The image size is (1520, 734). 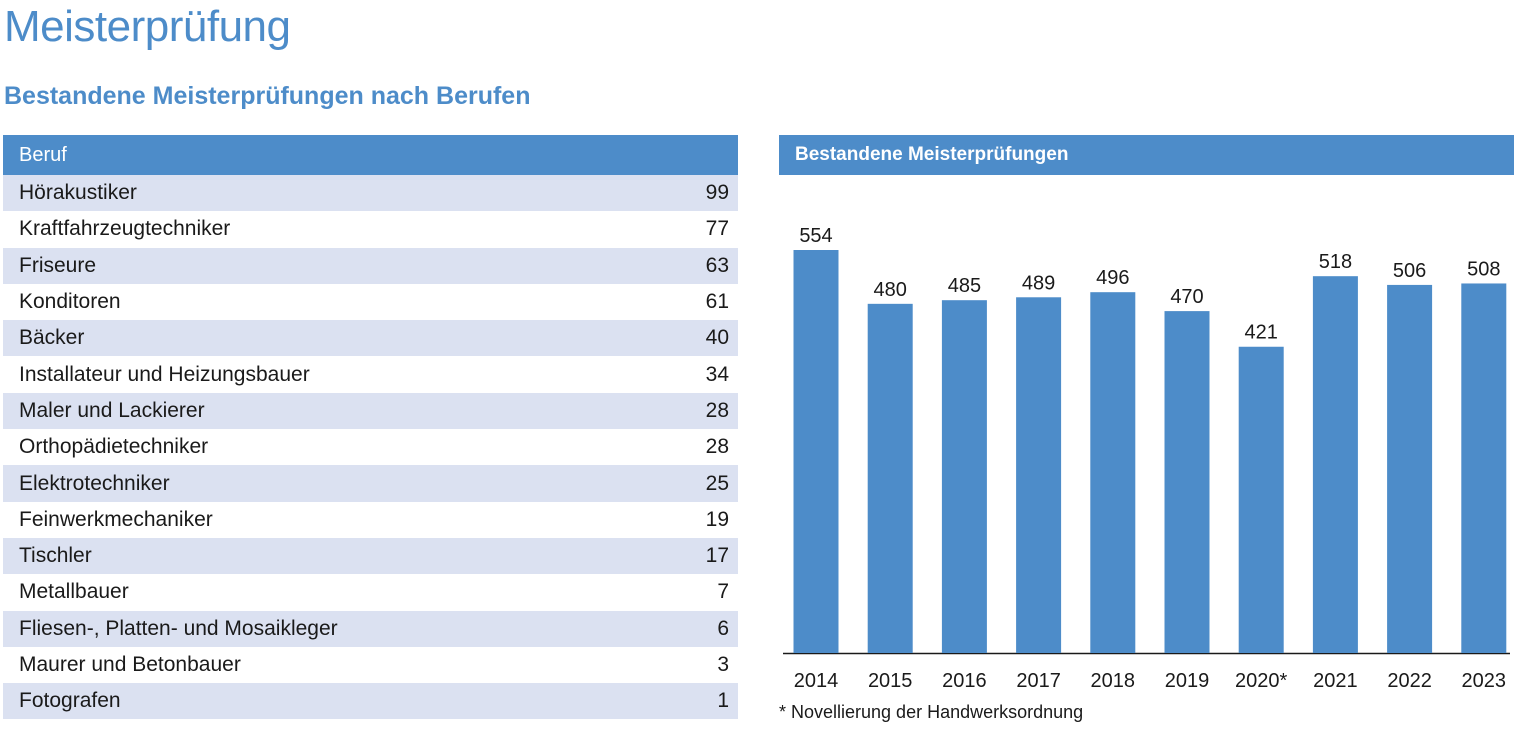 What do you see at coordinates (1409, 271) in the screenshot?
I see `bar-value-label: 506` at bounding box center [1409, 271].